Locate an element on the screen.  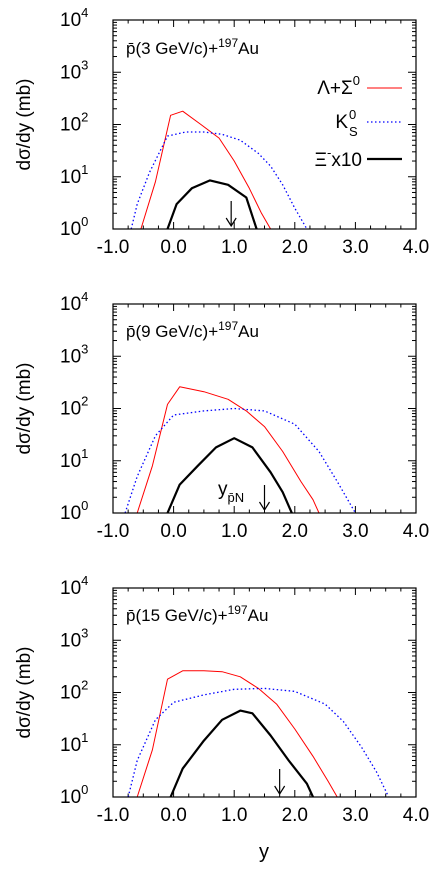
legend-label-lambda: Λ+Σ0 is located at coordinates (338, 86).